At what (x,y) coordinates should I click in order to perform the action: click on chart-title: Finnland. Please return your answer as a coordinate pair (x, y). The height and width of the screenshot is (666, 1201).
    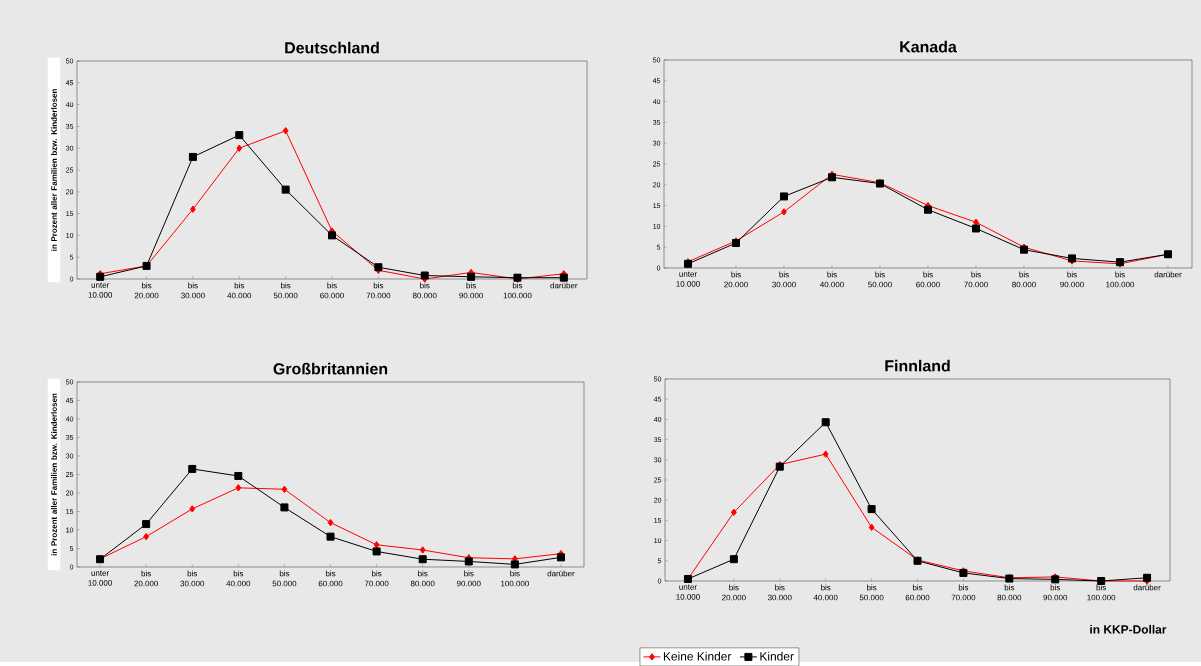
    Looking at the image, I should click on (917, 365).